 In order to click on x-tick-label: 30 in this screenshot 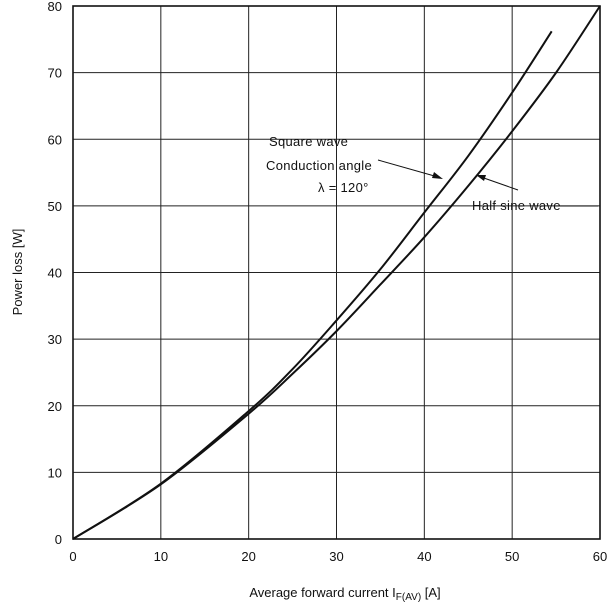, I will do `click(336, 556)`.